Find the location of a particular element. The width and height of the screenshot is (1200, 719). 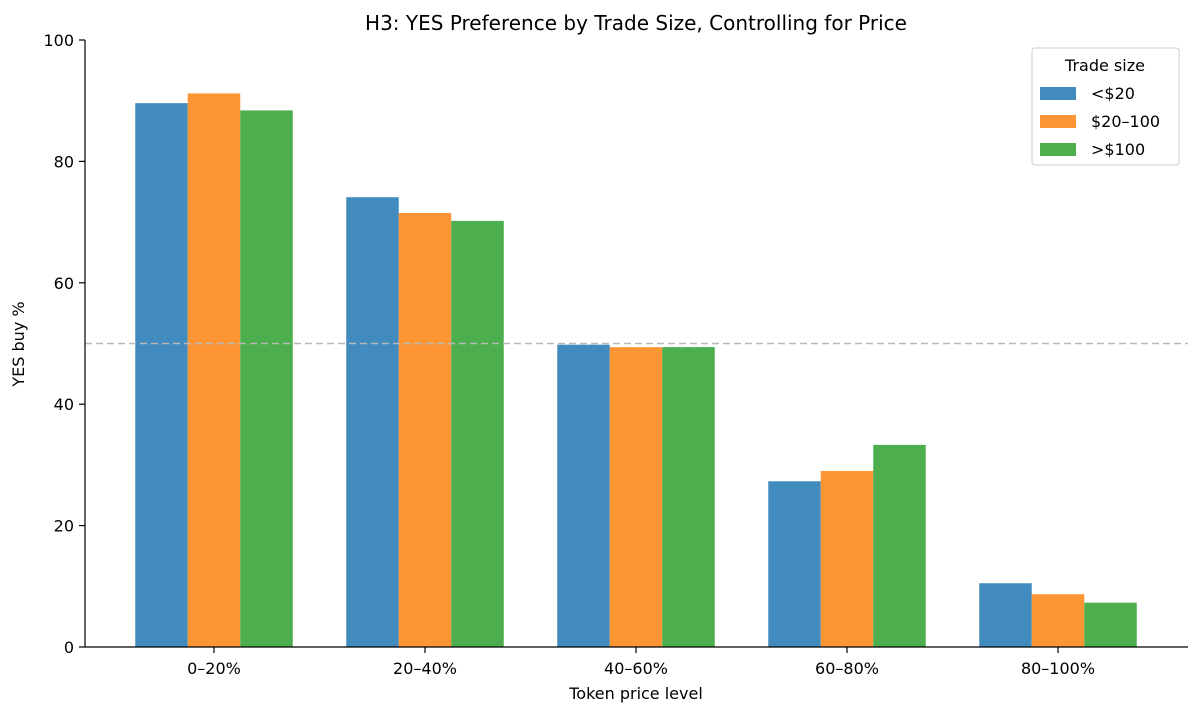

y-tick-label-80: 80 is located at coordinates (64, 161).